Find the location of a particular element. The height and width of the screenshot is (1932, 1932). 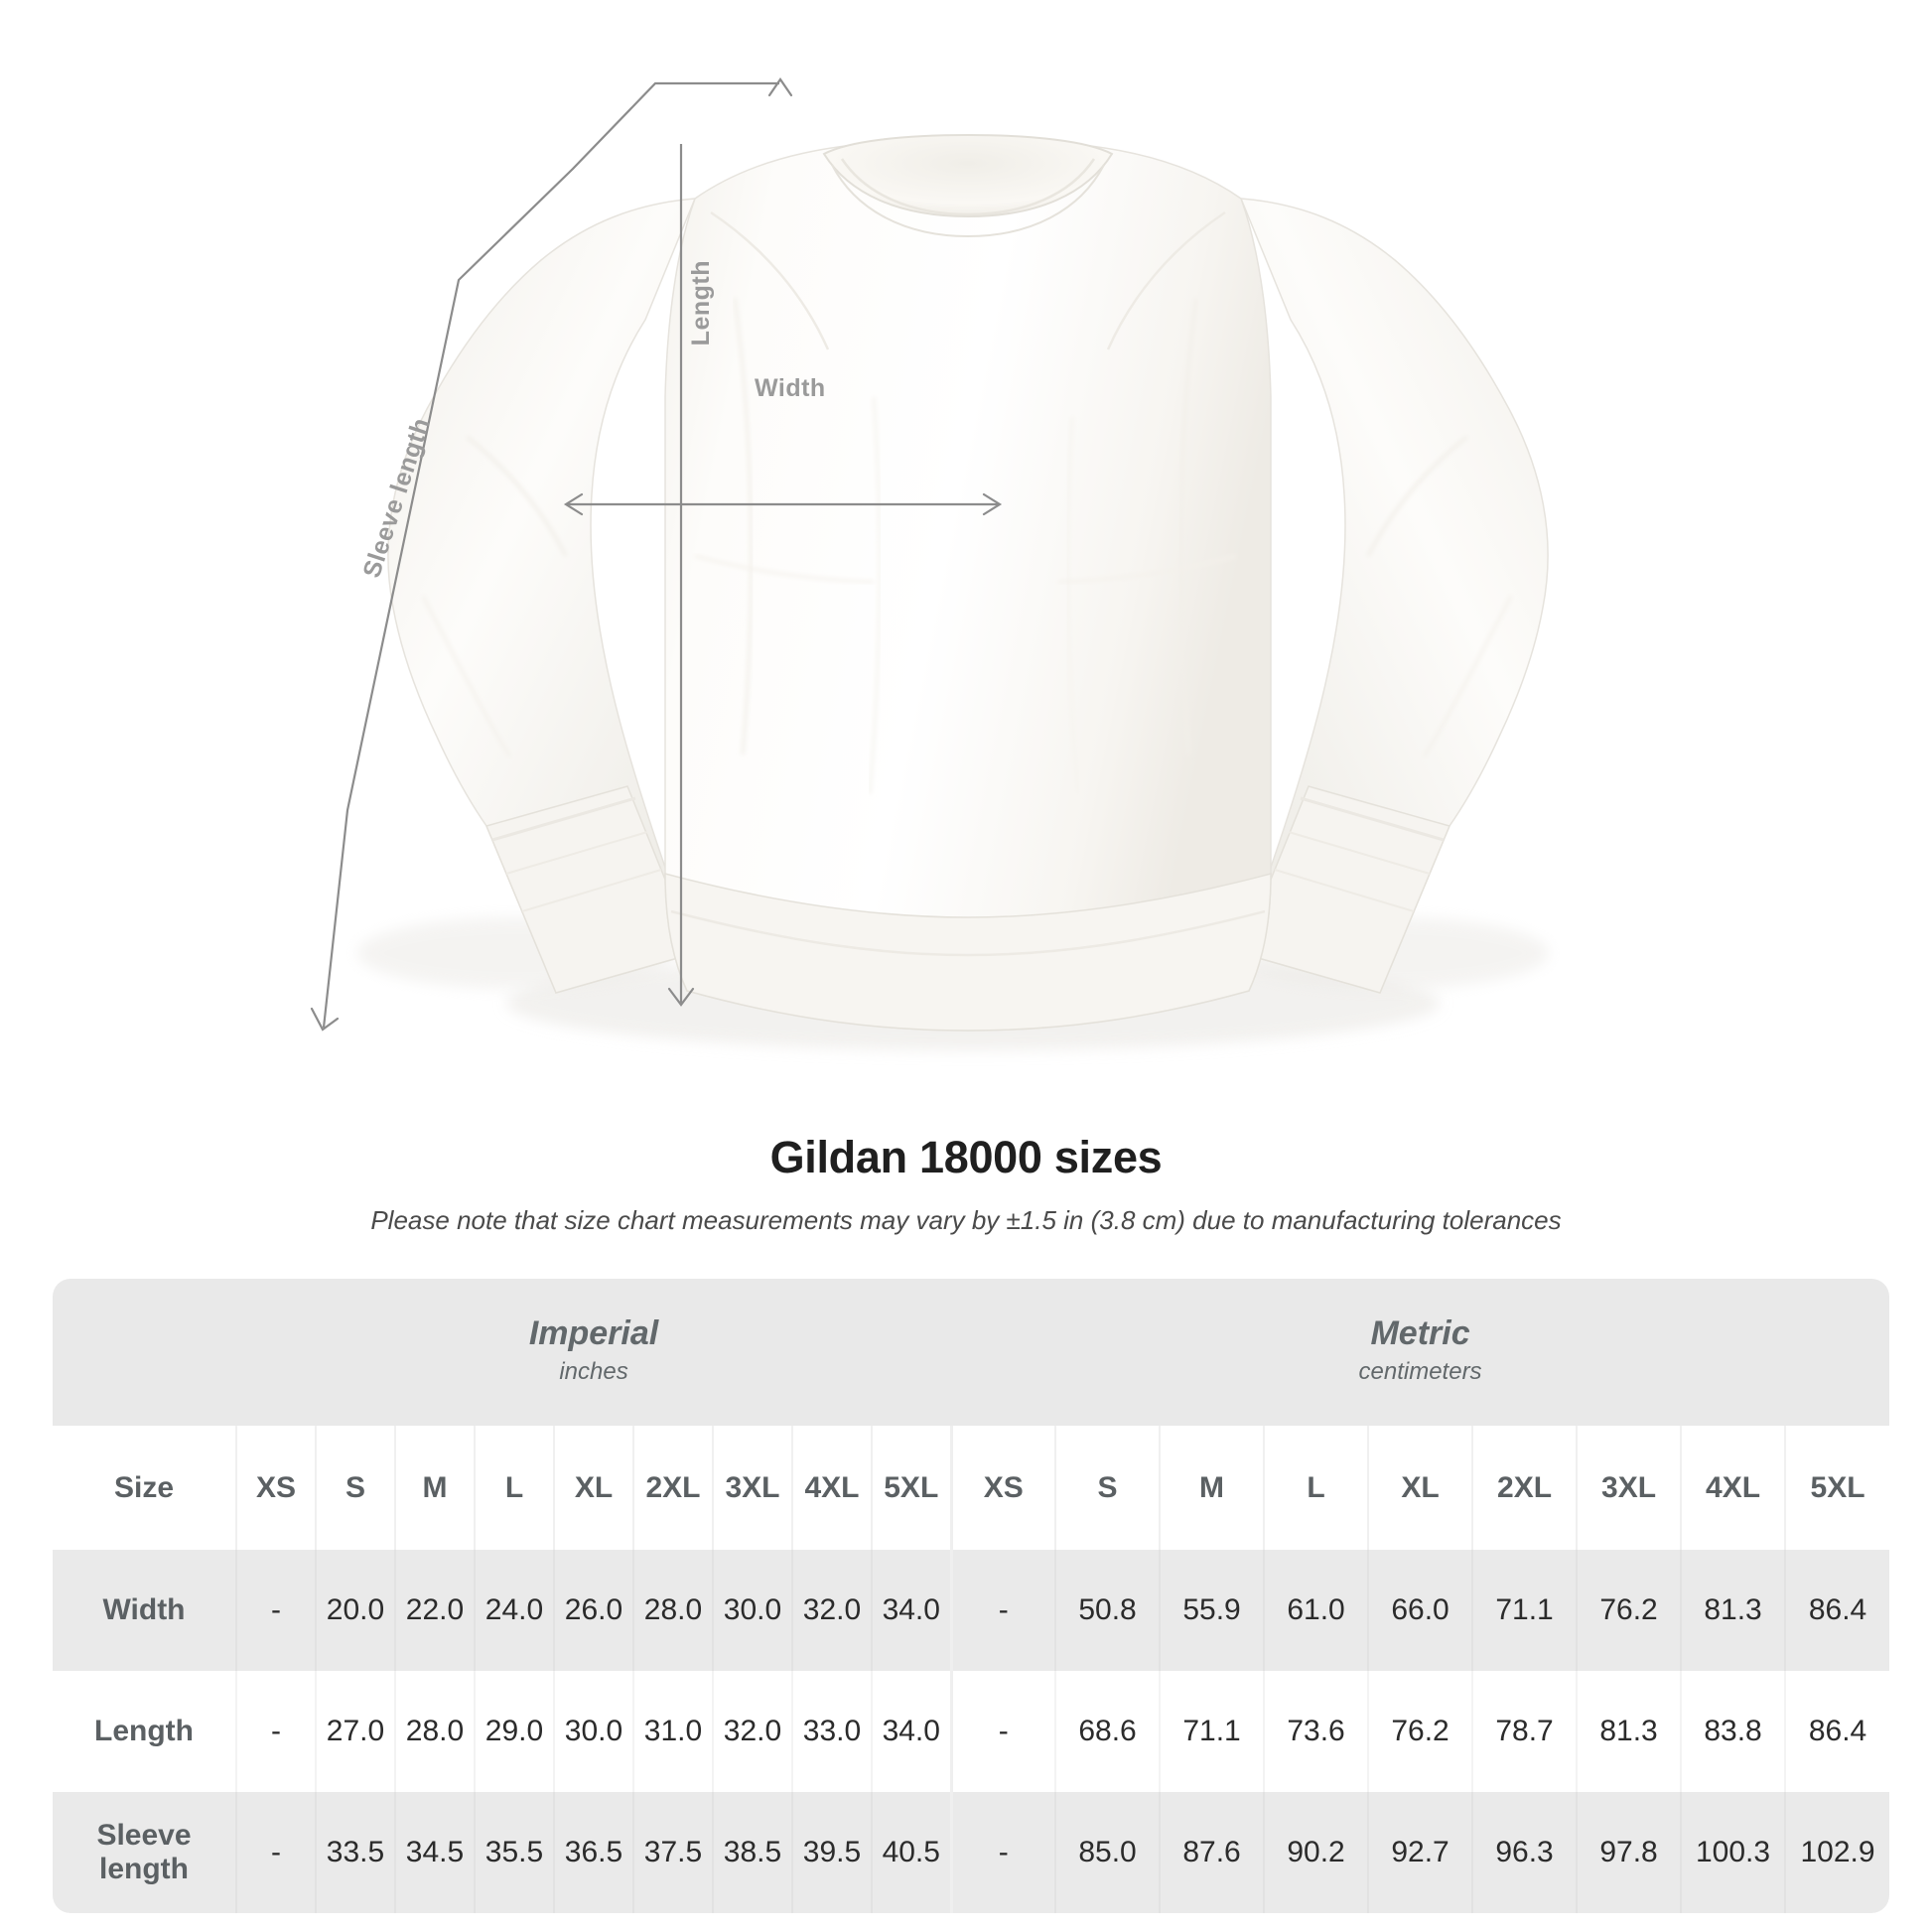

size-col-metric-2xl: 2XL is located at coordinates (1525, 1488).